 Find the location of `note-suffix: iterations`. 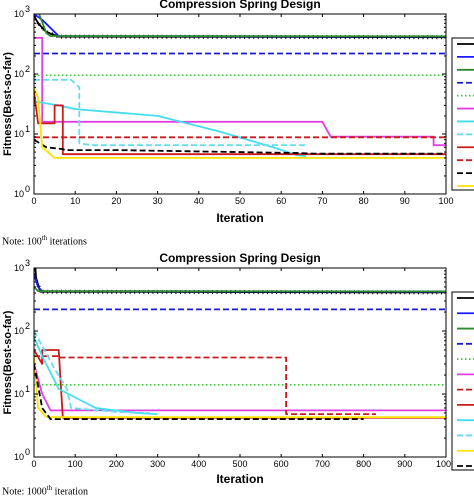

note-suffix: iterations is located at coordinates (67, 242).